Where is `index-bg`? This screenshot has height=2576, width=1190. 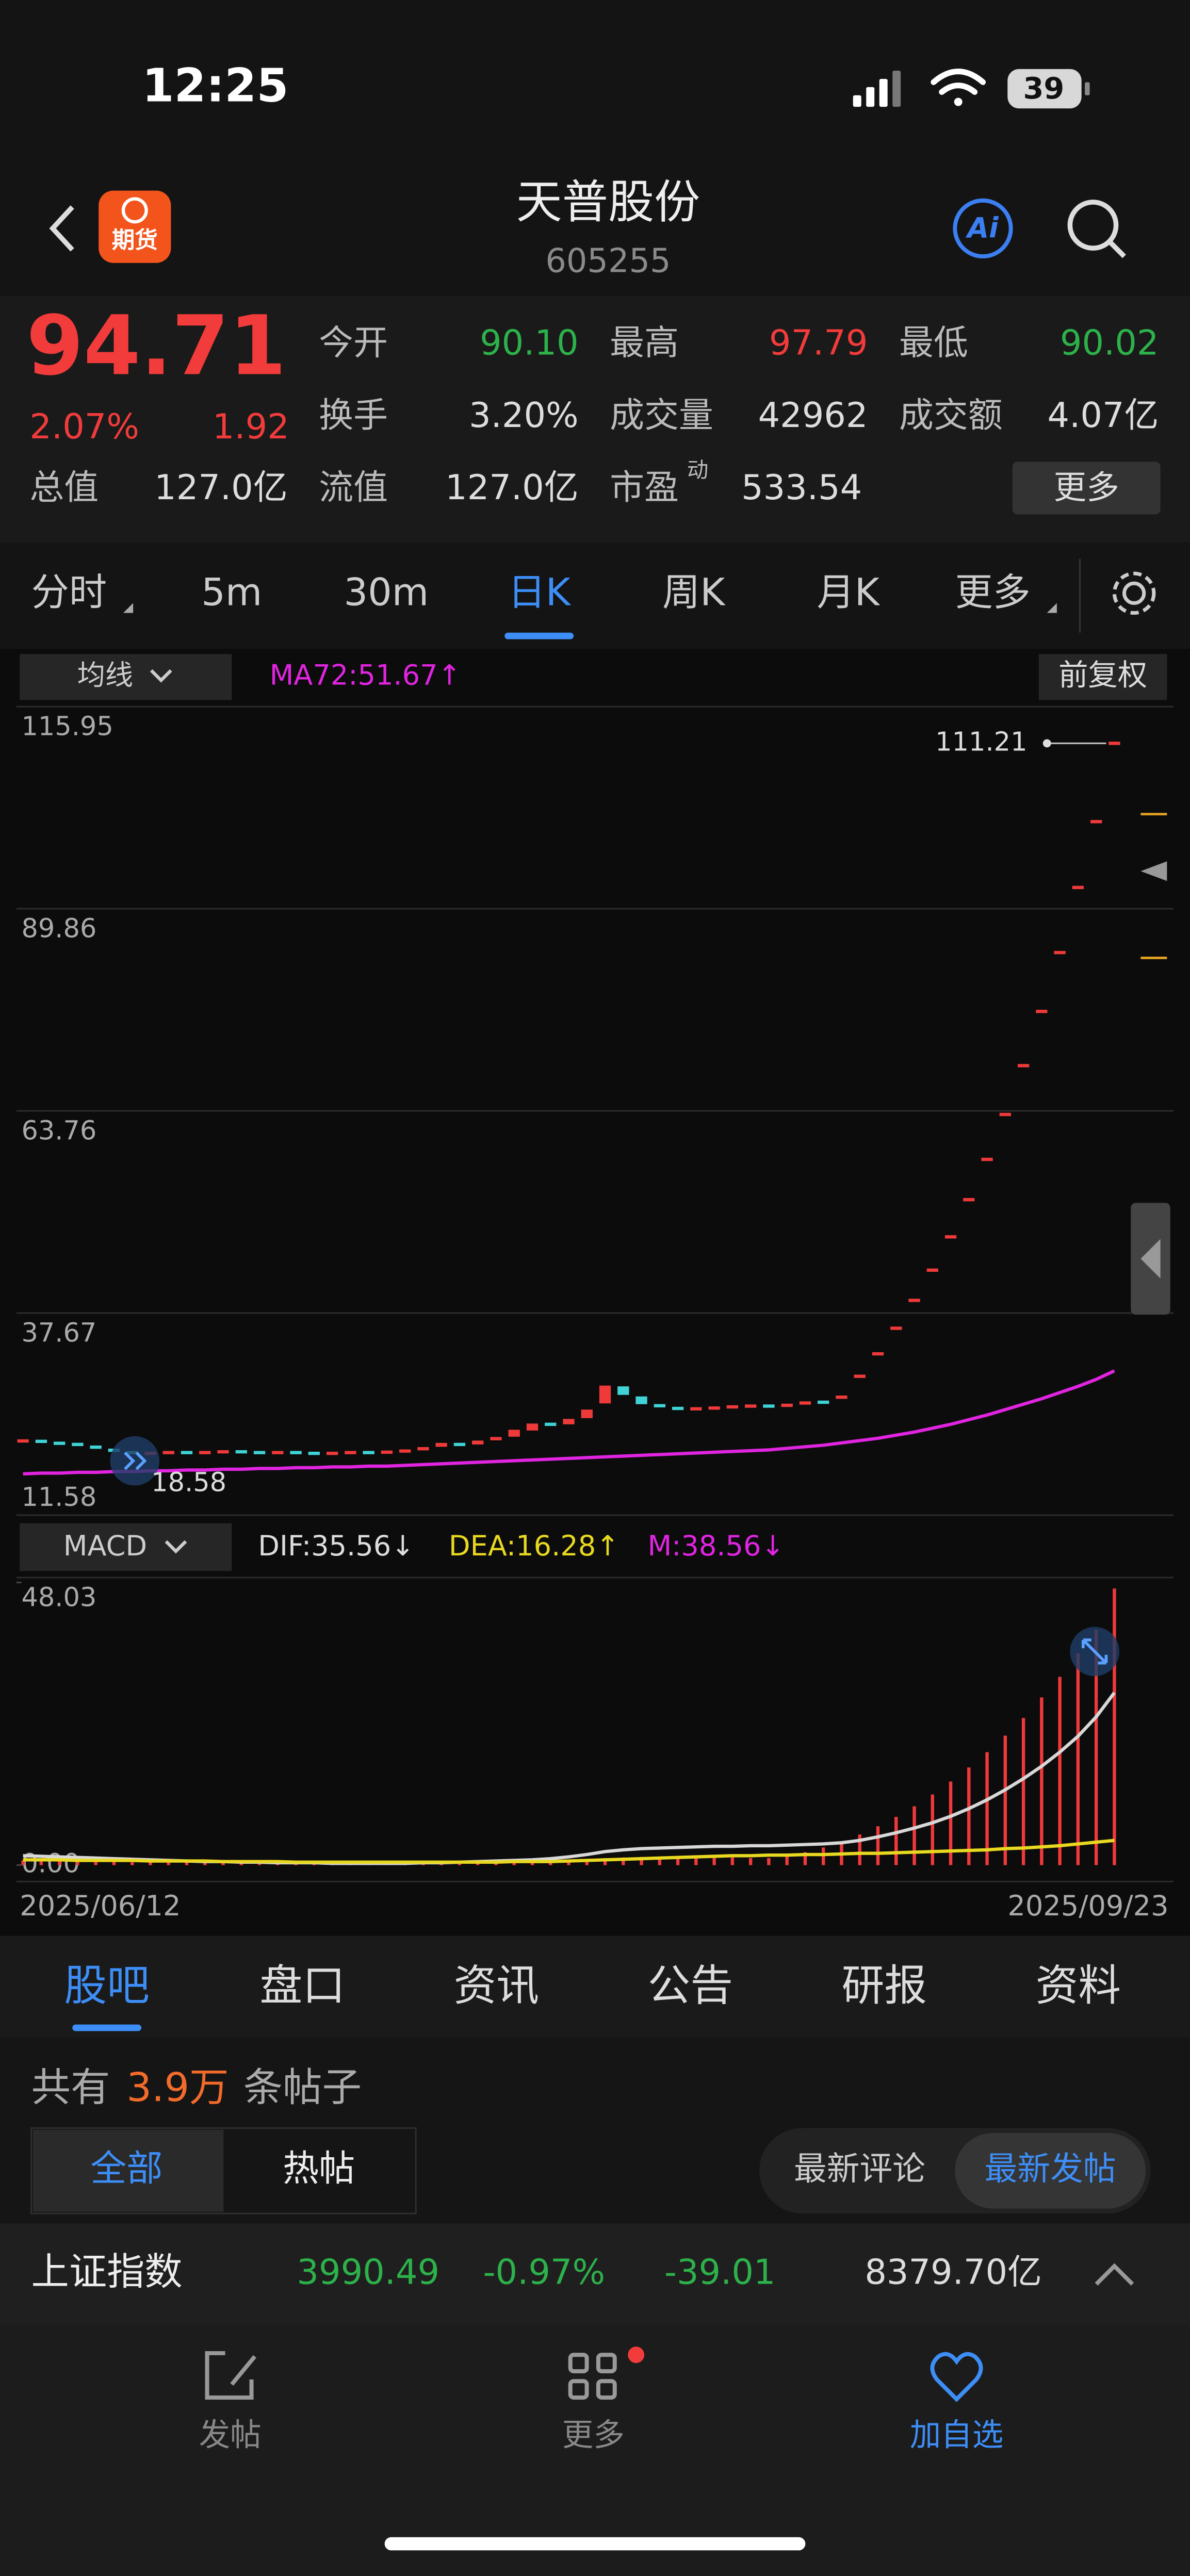
index-bg is located at coordinates (595, 2274).